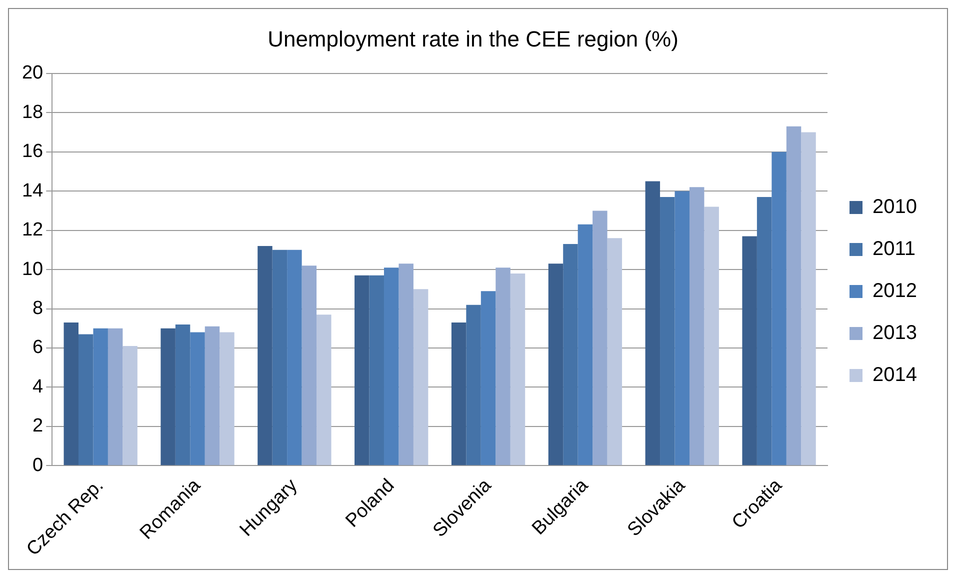 The image size is (958, 580). What do you see at coordinates (38, 426) in the screenshot?
I see `y-tick-label: 2` at bounding box center [38, 426].